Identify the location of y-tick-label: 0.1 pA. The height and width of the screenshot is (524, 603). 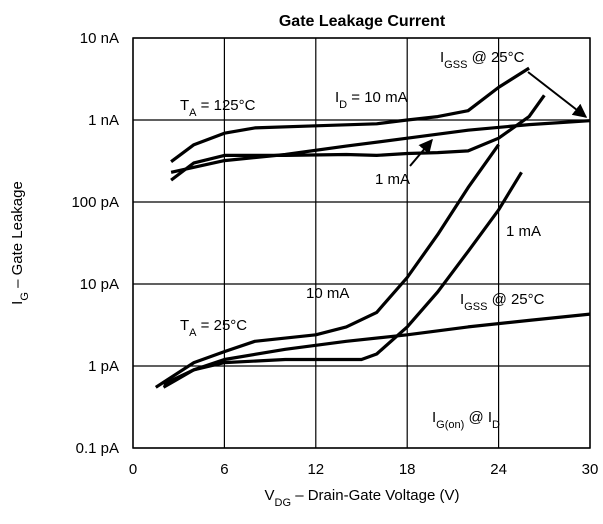
(97, 448).